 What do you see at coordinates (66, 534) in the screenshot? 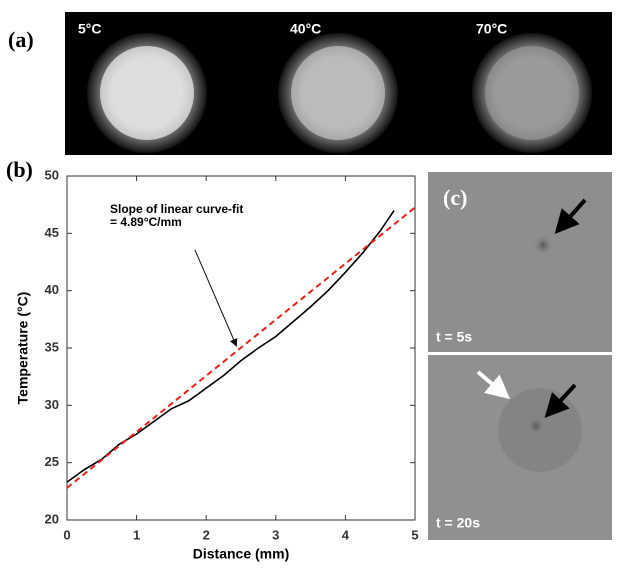
I see `x-tick-label: 0` at bounding box center [66, 534].